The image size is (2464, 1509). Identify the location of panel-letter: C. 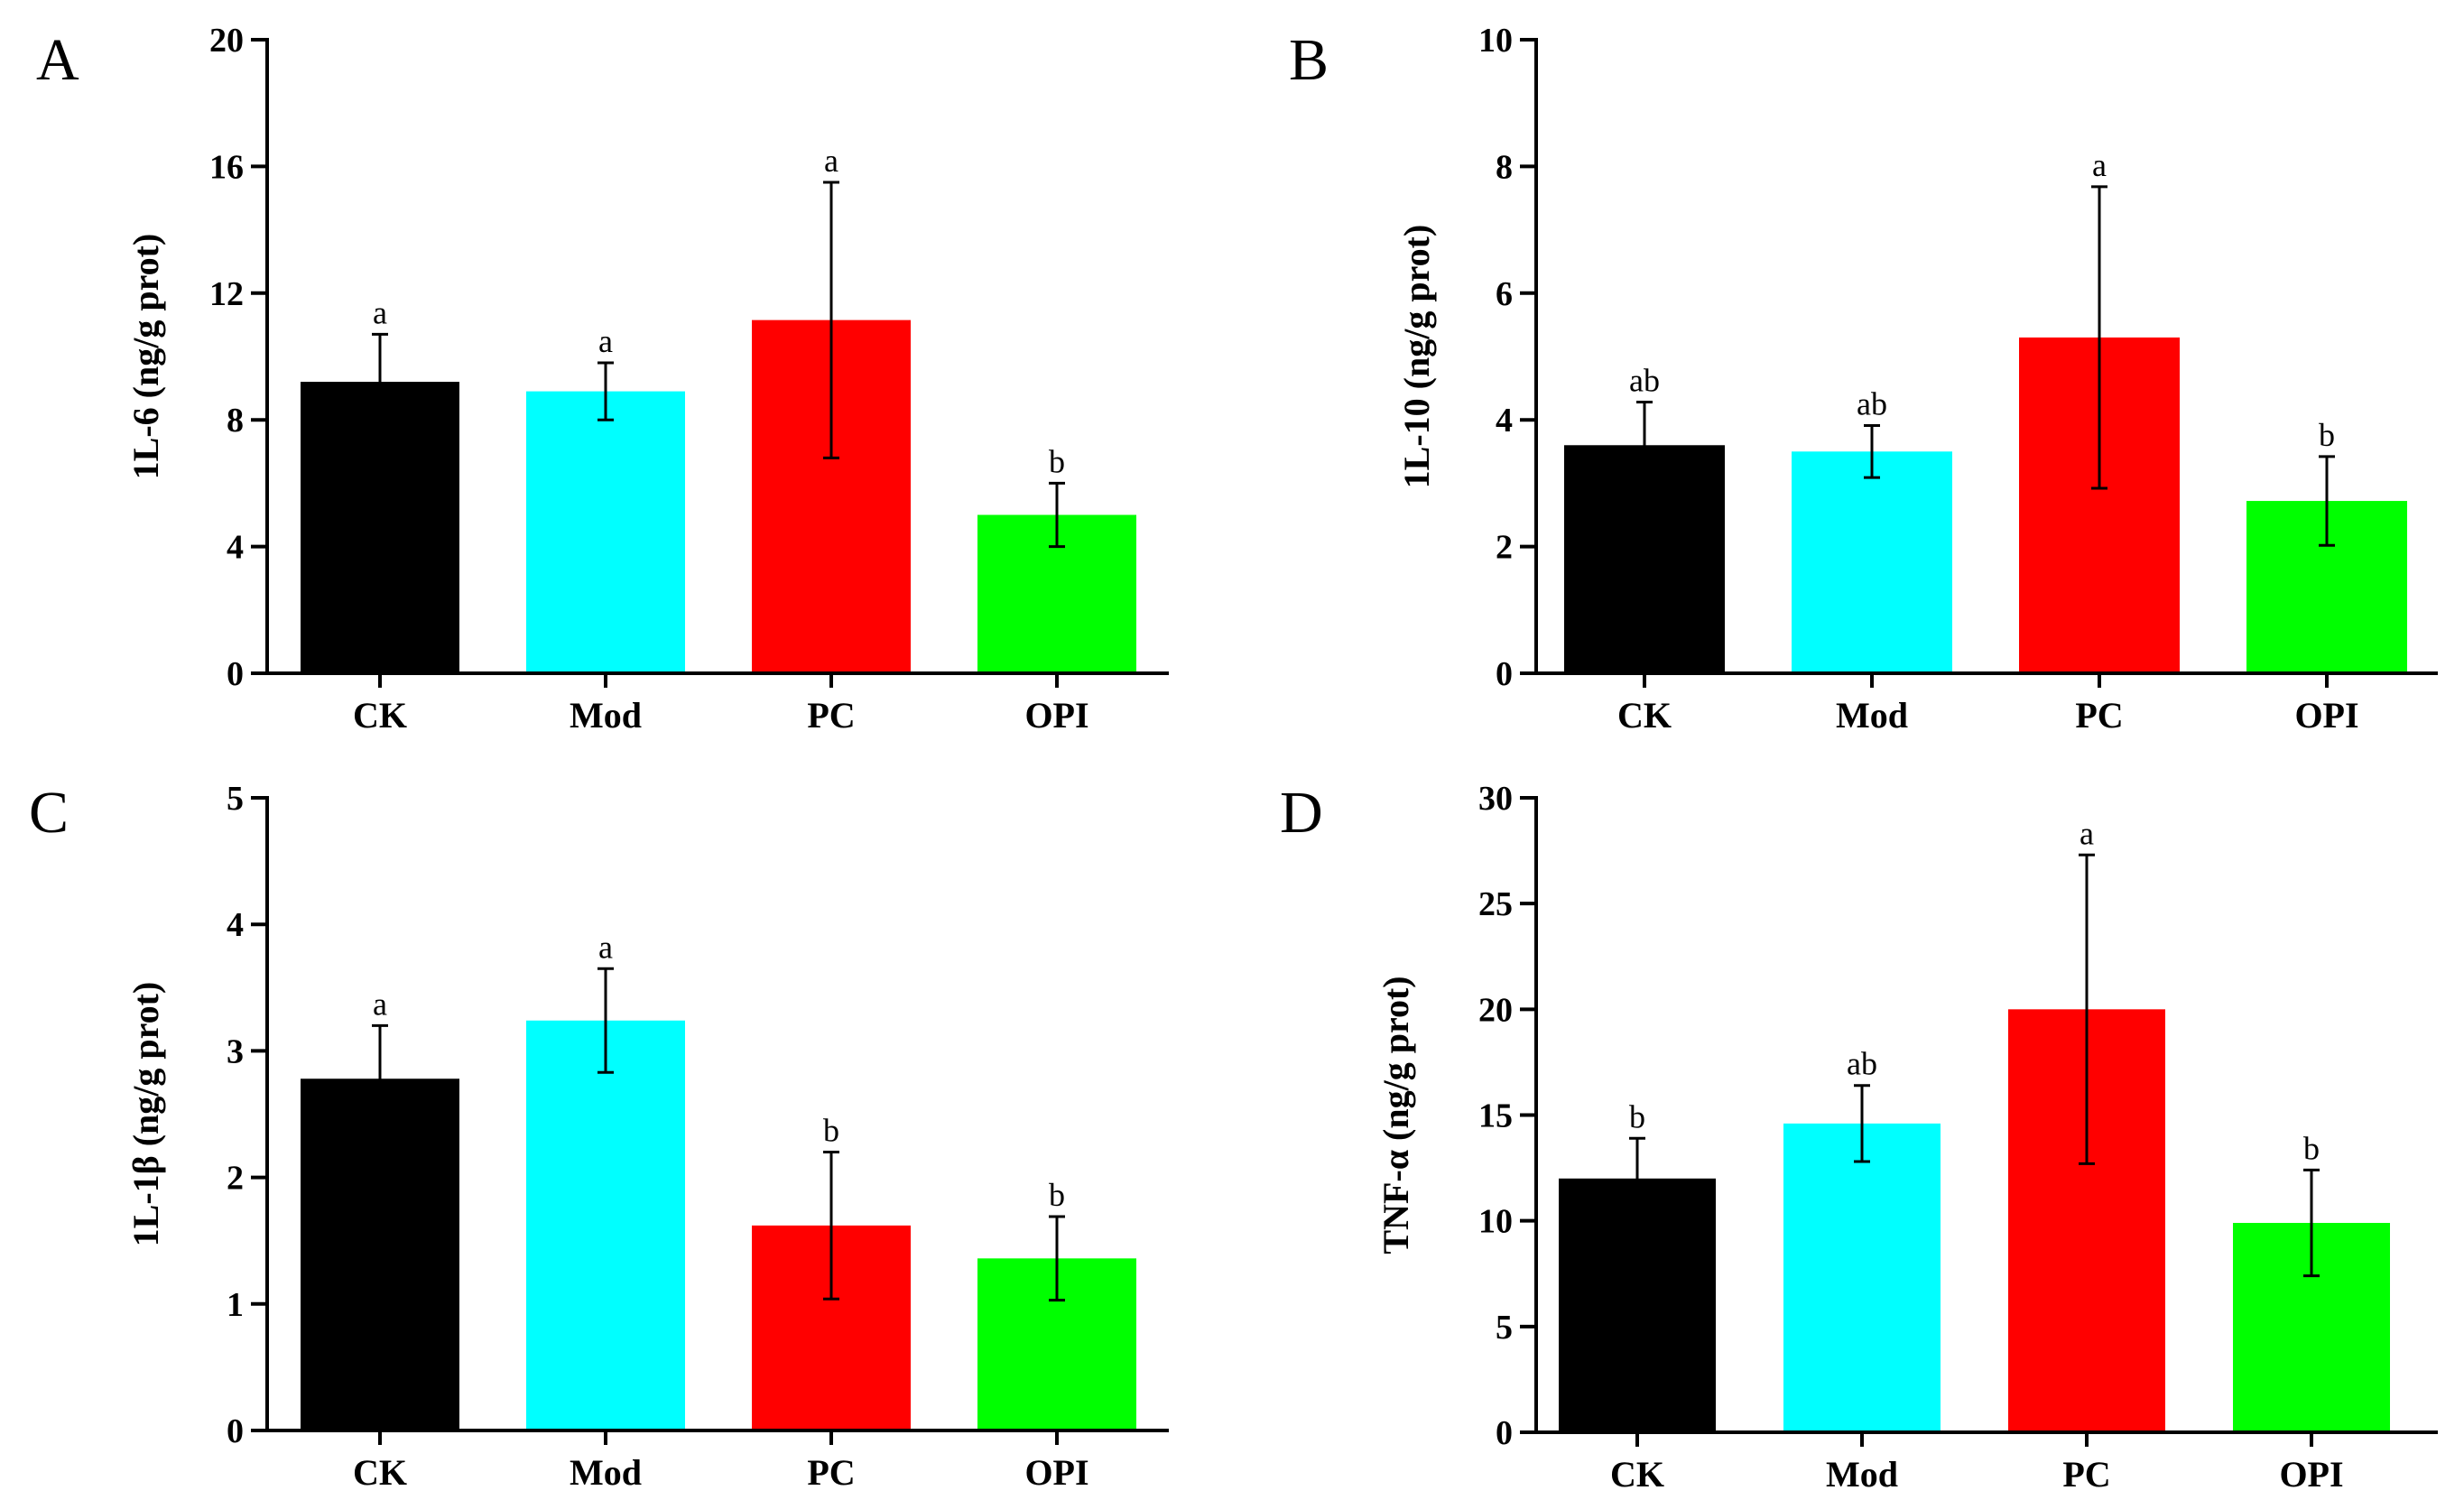
(49, 813).